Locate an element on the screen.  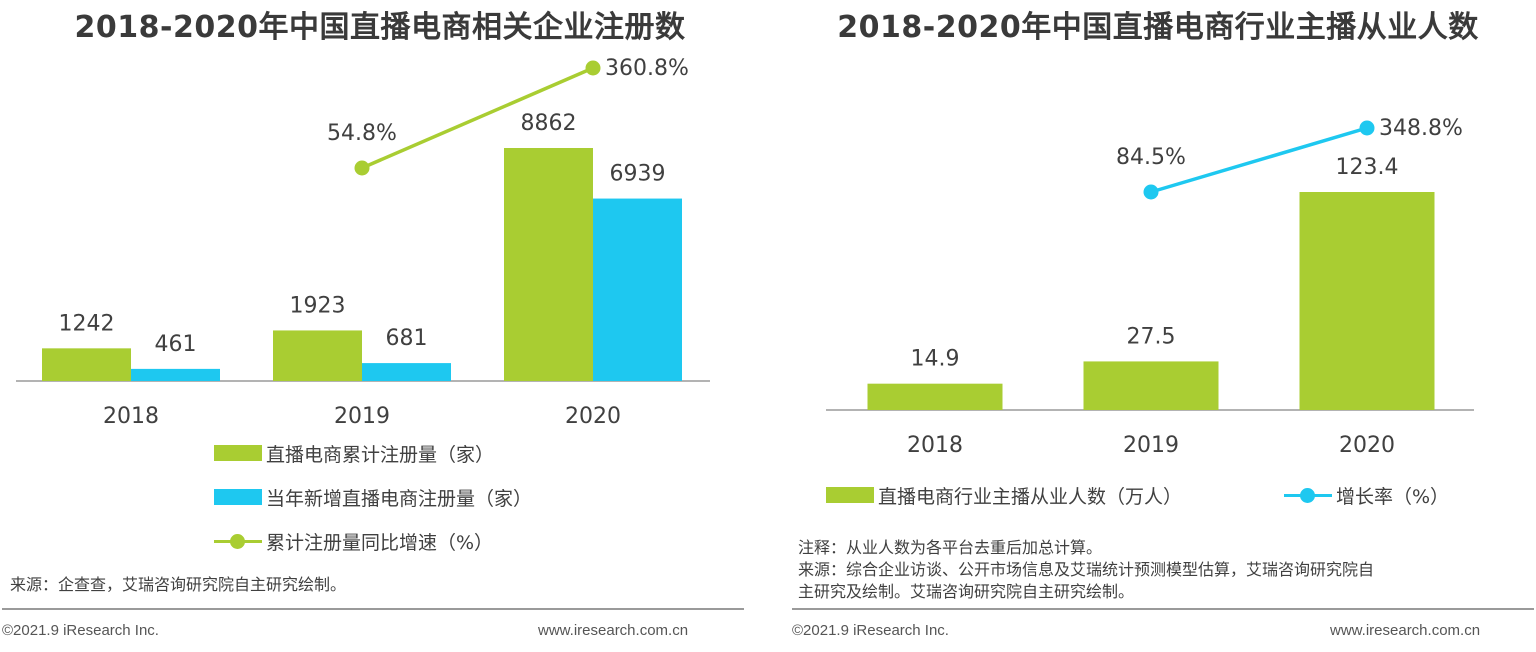
left-chart-title: 2018-2020年中国直播电商相关企业注册数 is located at coordinates (380, 27).